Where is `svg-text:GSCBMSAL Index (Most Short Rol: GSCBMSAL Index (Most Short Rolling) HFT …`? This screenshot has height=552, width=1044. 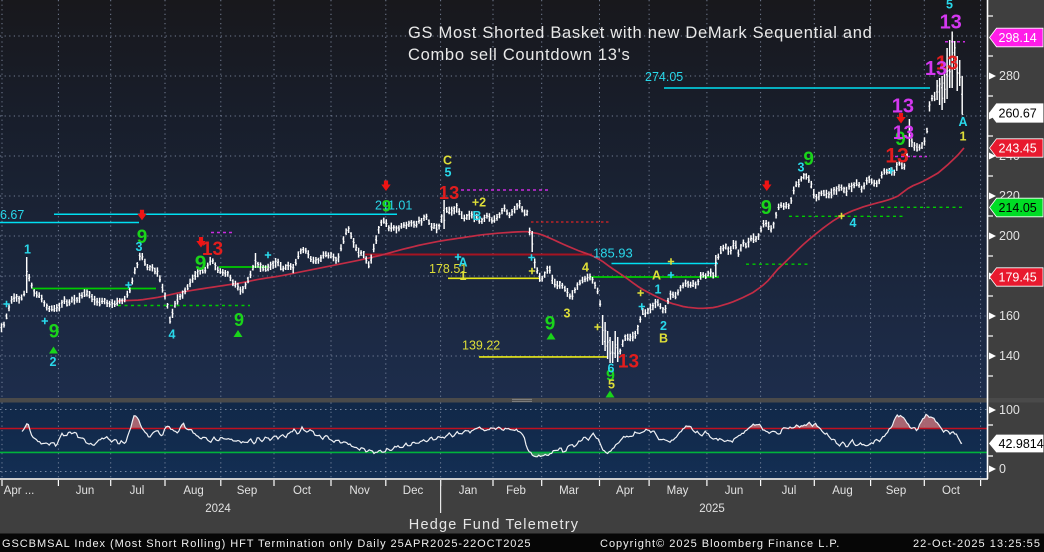 svg-text:GSCBMSAL Index (Most Short Rol: GSCBMSAL Index (Most Short Rolling) HFT … is located at coordinates (267, 544).